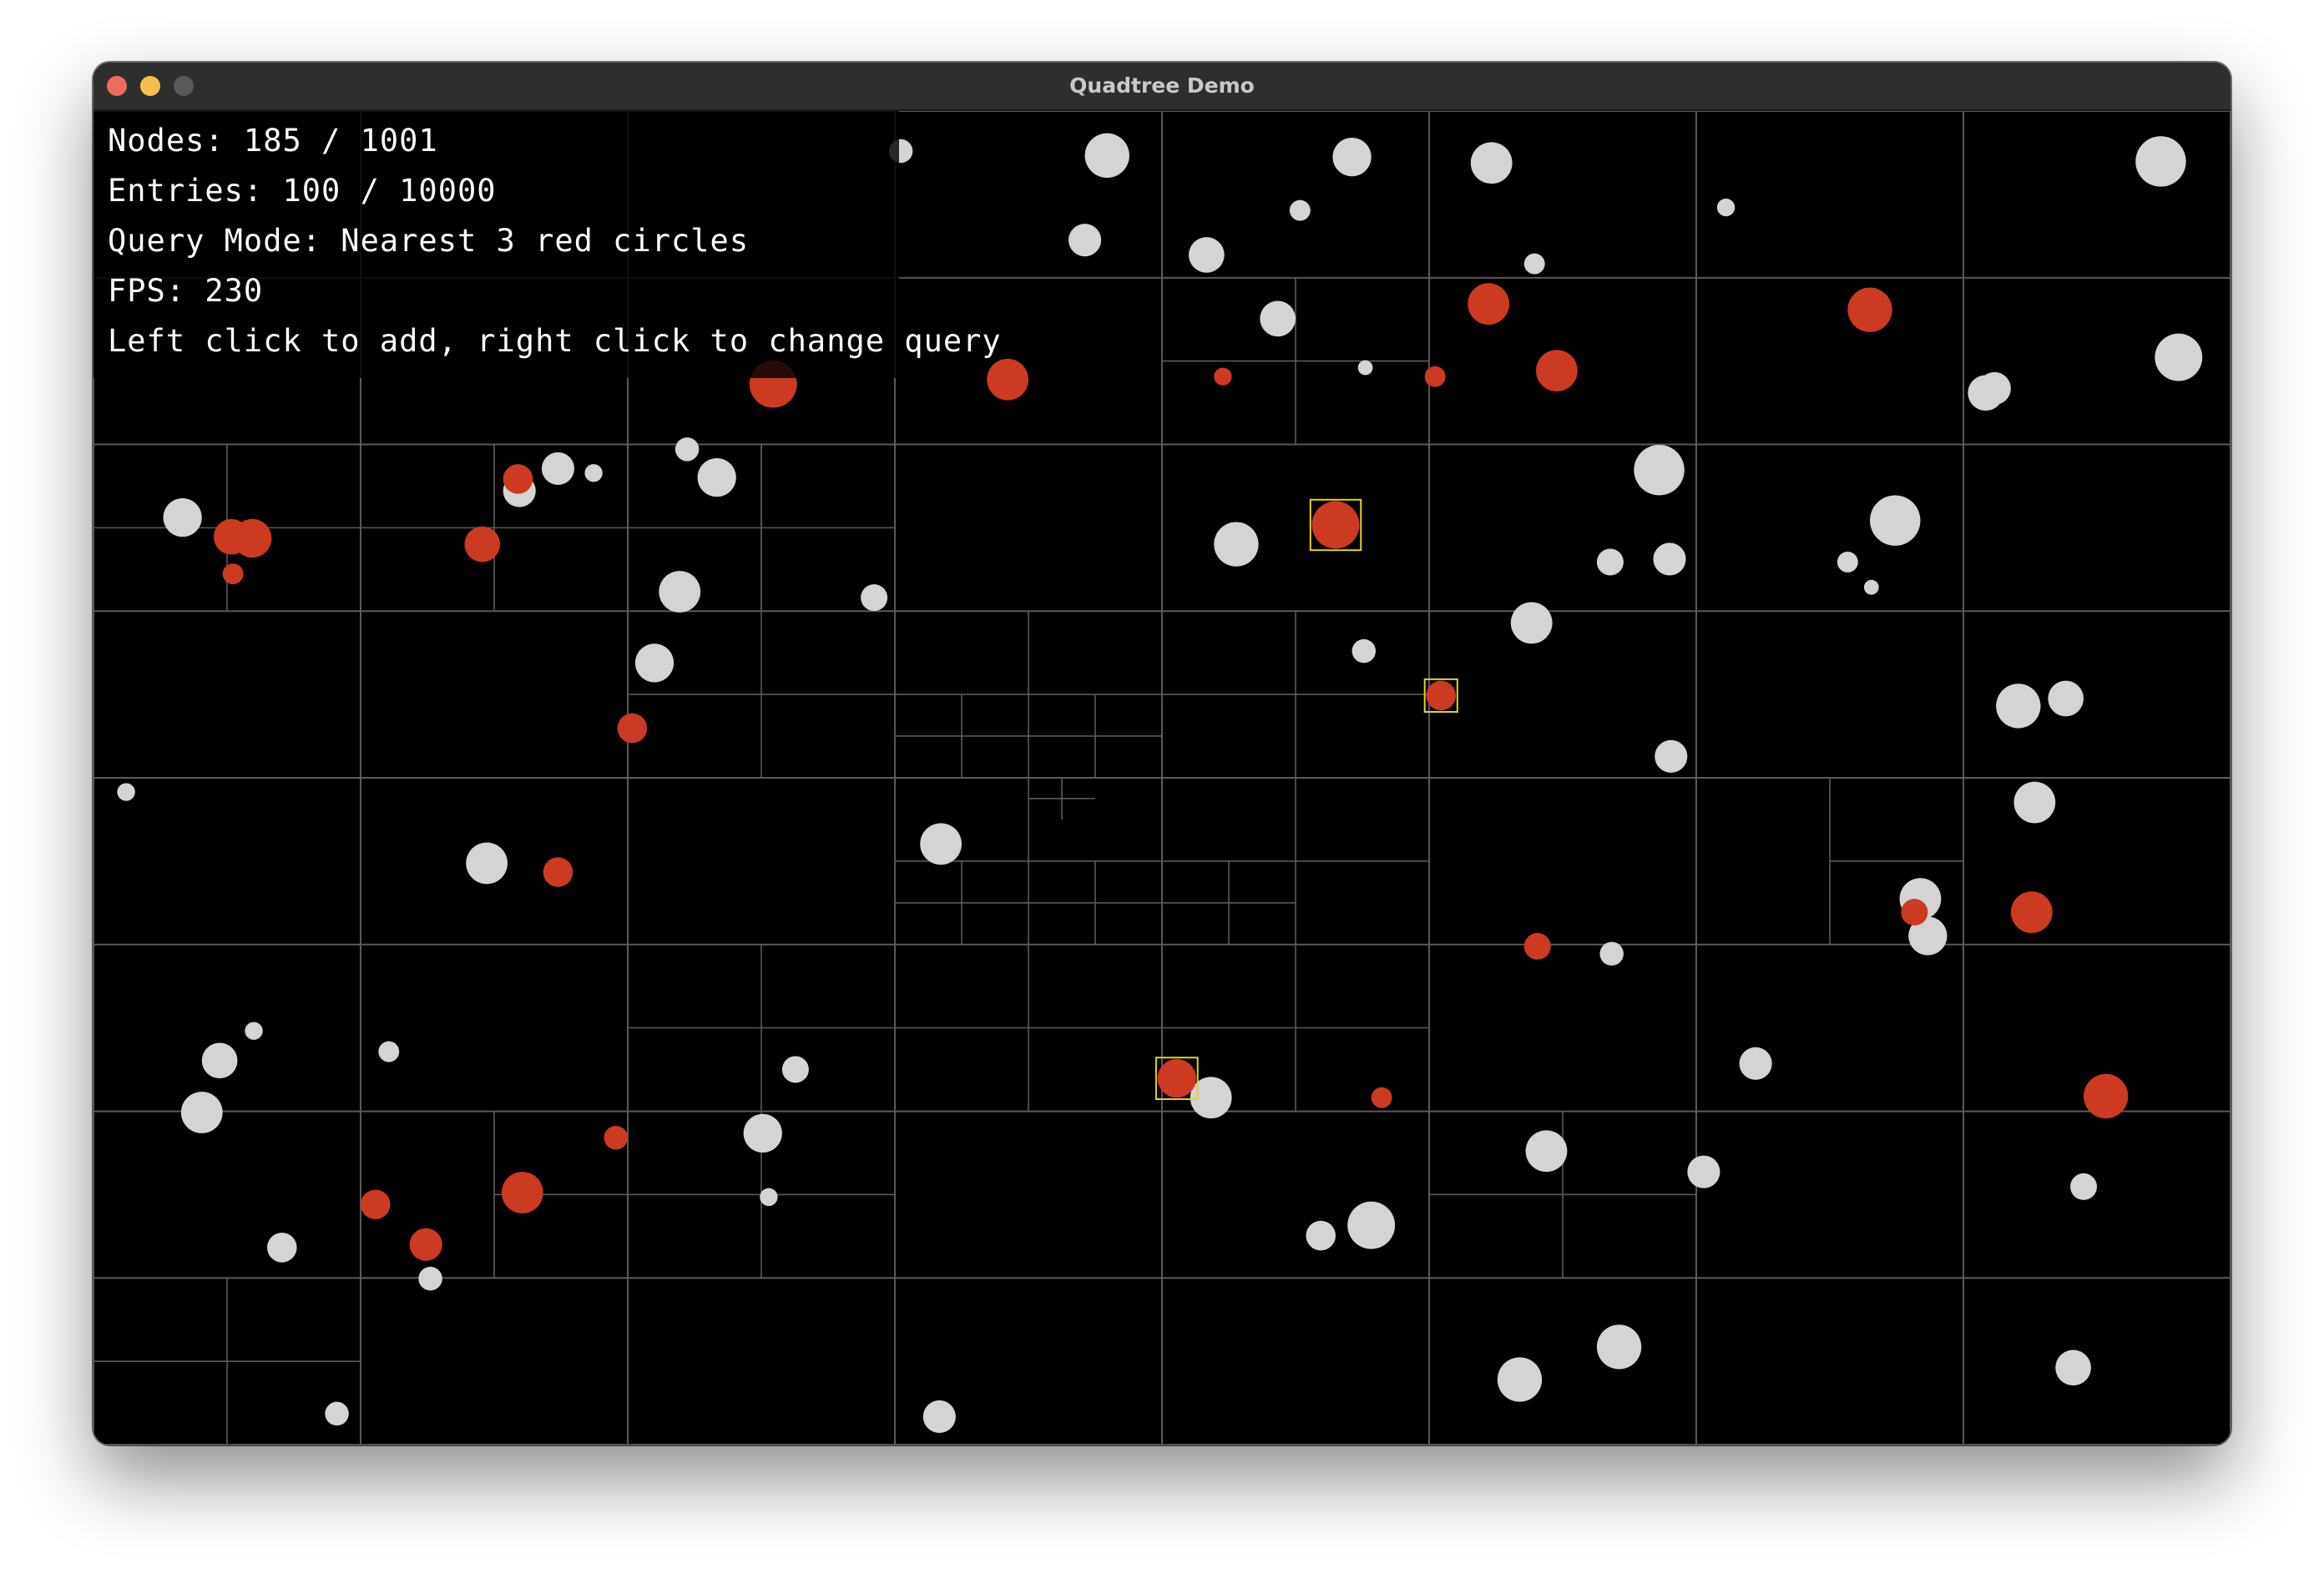 The width and height of the screenshot is (2324, 1569). I want to click on minimize-button, so click(150, 86).